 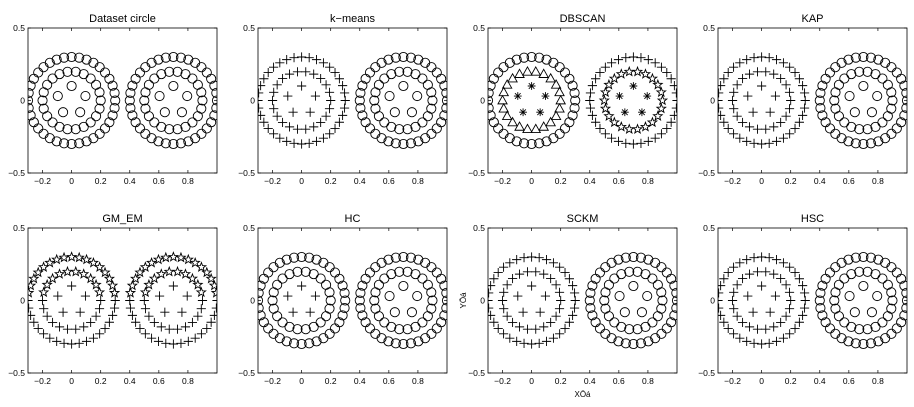 What do you see at coordinates (130, 381) in the screenshot?
I see `x-tick-label: 0.4` at bounding box center [130, 381].